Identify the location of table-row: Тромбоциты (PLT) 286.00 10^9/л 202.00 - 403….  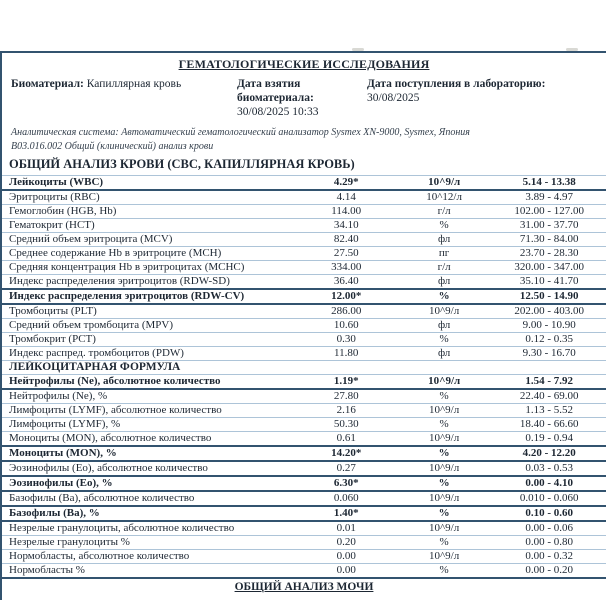
(304, 311).